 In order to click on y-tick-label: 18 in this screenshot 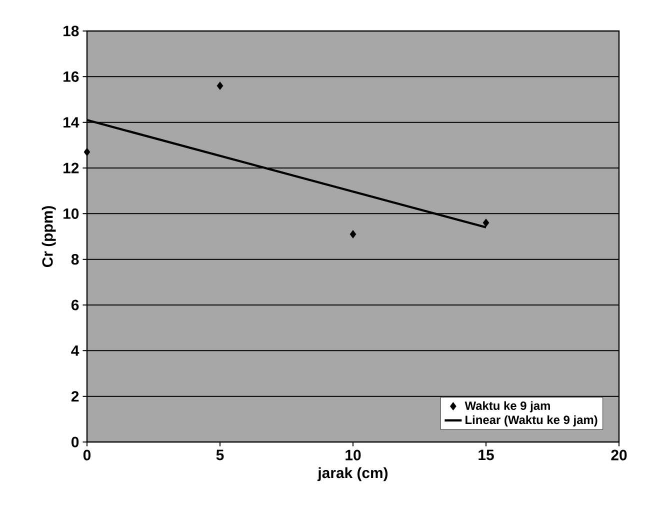, I will do `click(71, 31)`.